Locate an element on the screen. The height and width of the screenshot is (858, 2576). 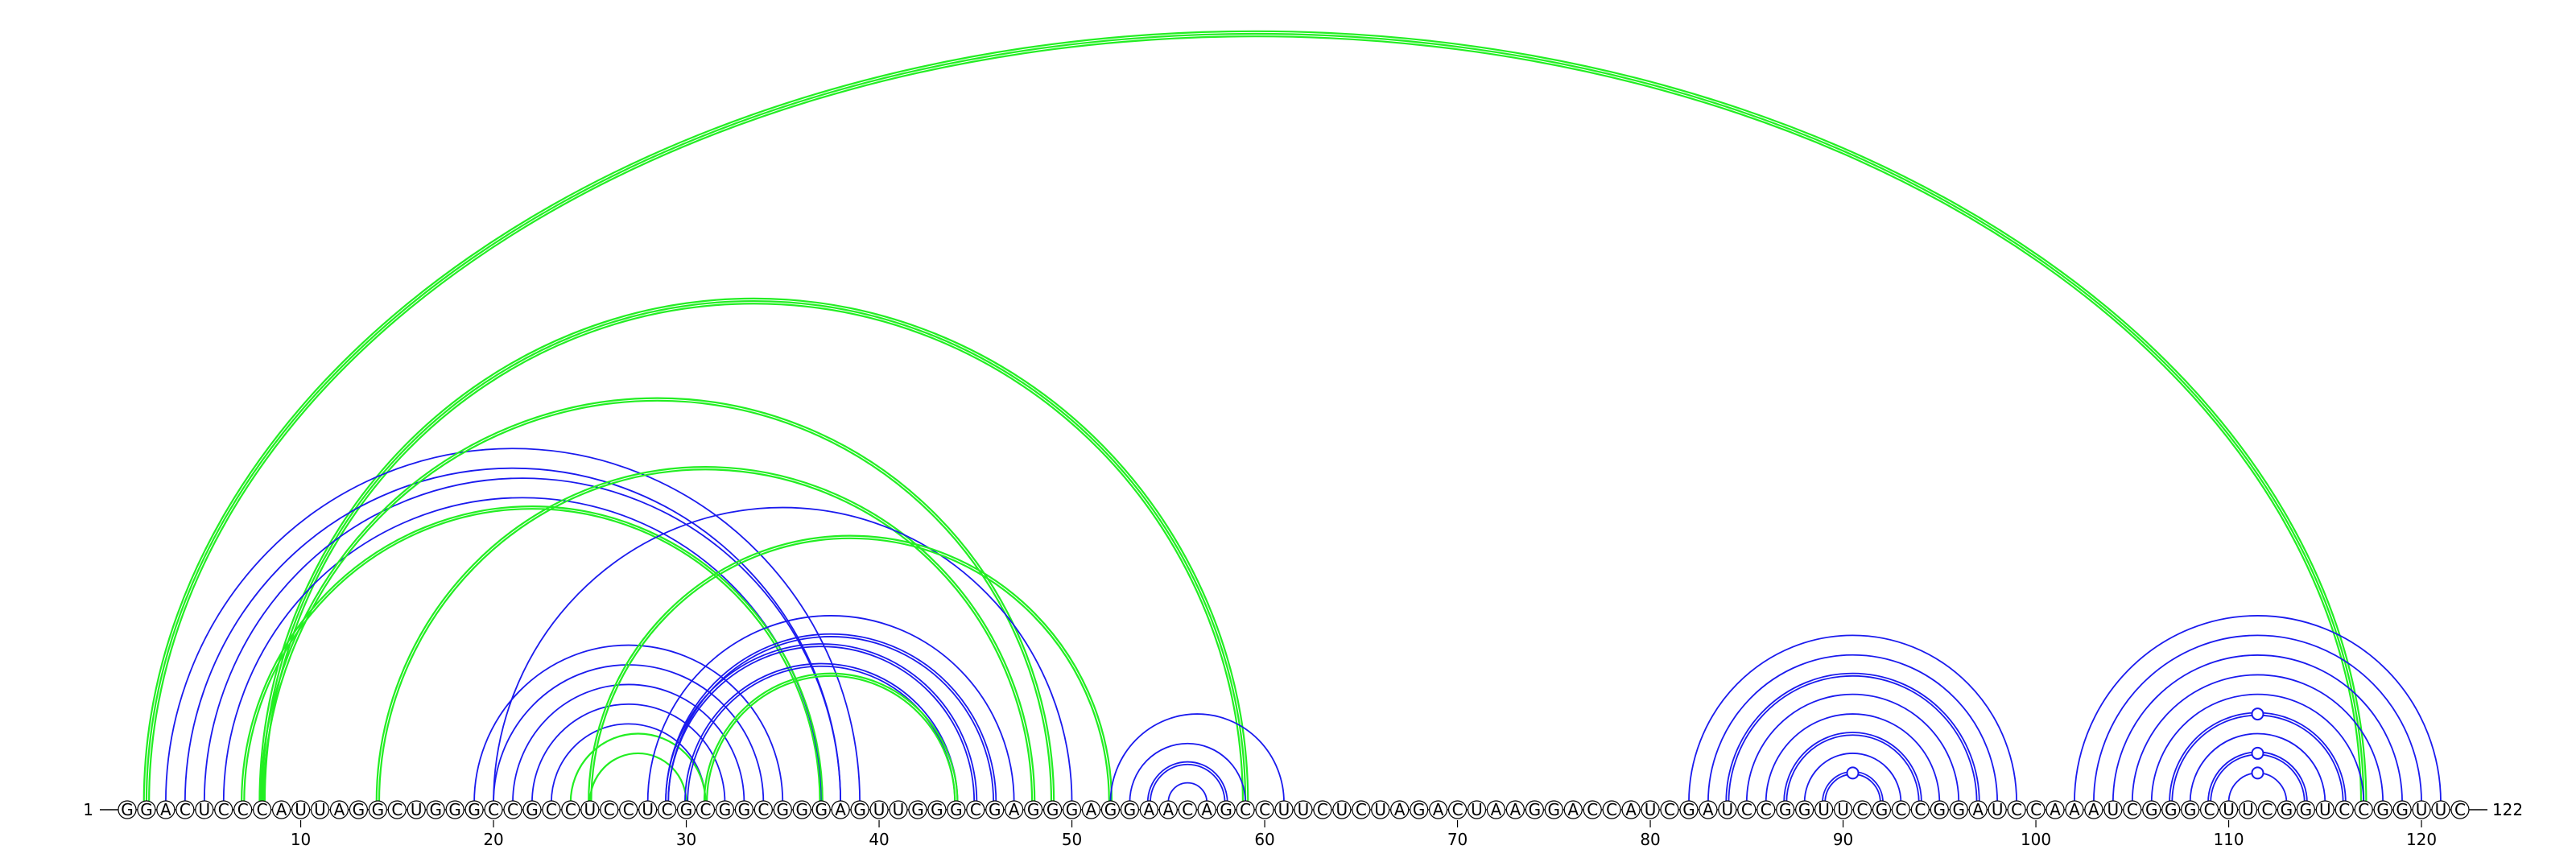
tick-label: 50 is located at coordinates (1072, 839).